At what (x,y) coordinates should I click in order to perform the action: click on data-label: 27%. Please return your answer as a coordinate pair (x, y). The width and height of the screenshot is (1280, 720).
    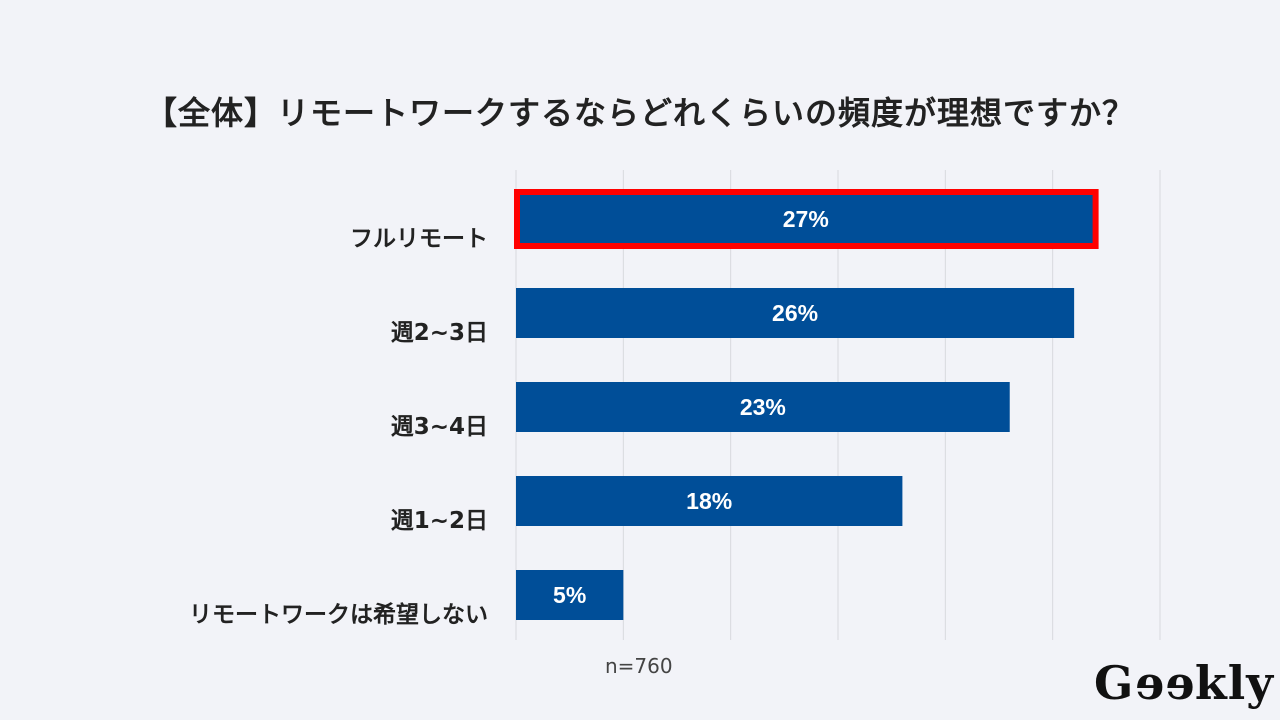
    Looking at the image, I should click on (806, 219).